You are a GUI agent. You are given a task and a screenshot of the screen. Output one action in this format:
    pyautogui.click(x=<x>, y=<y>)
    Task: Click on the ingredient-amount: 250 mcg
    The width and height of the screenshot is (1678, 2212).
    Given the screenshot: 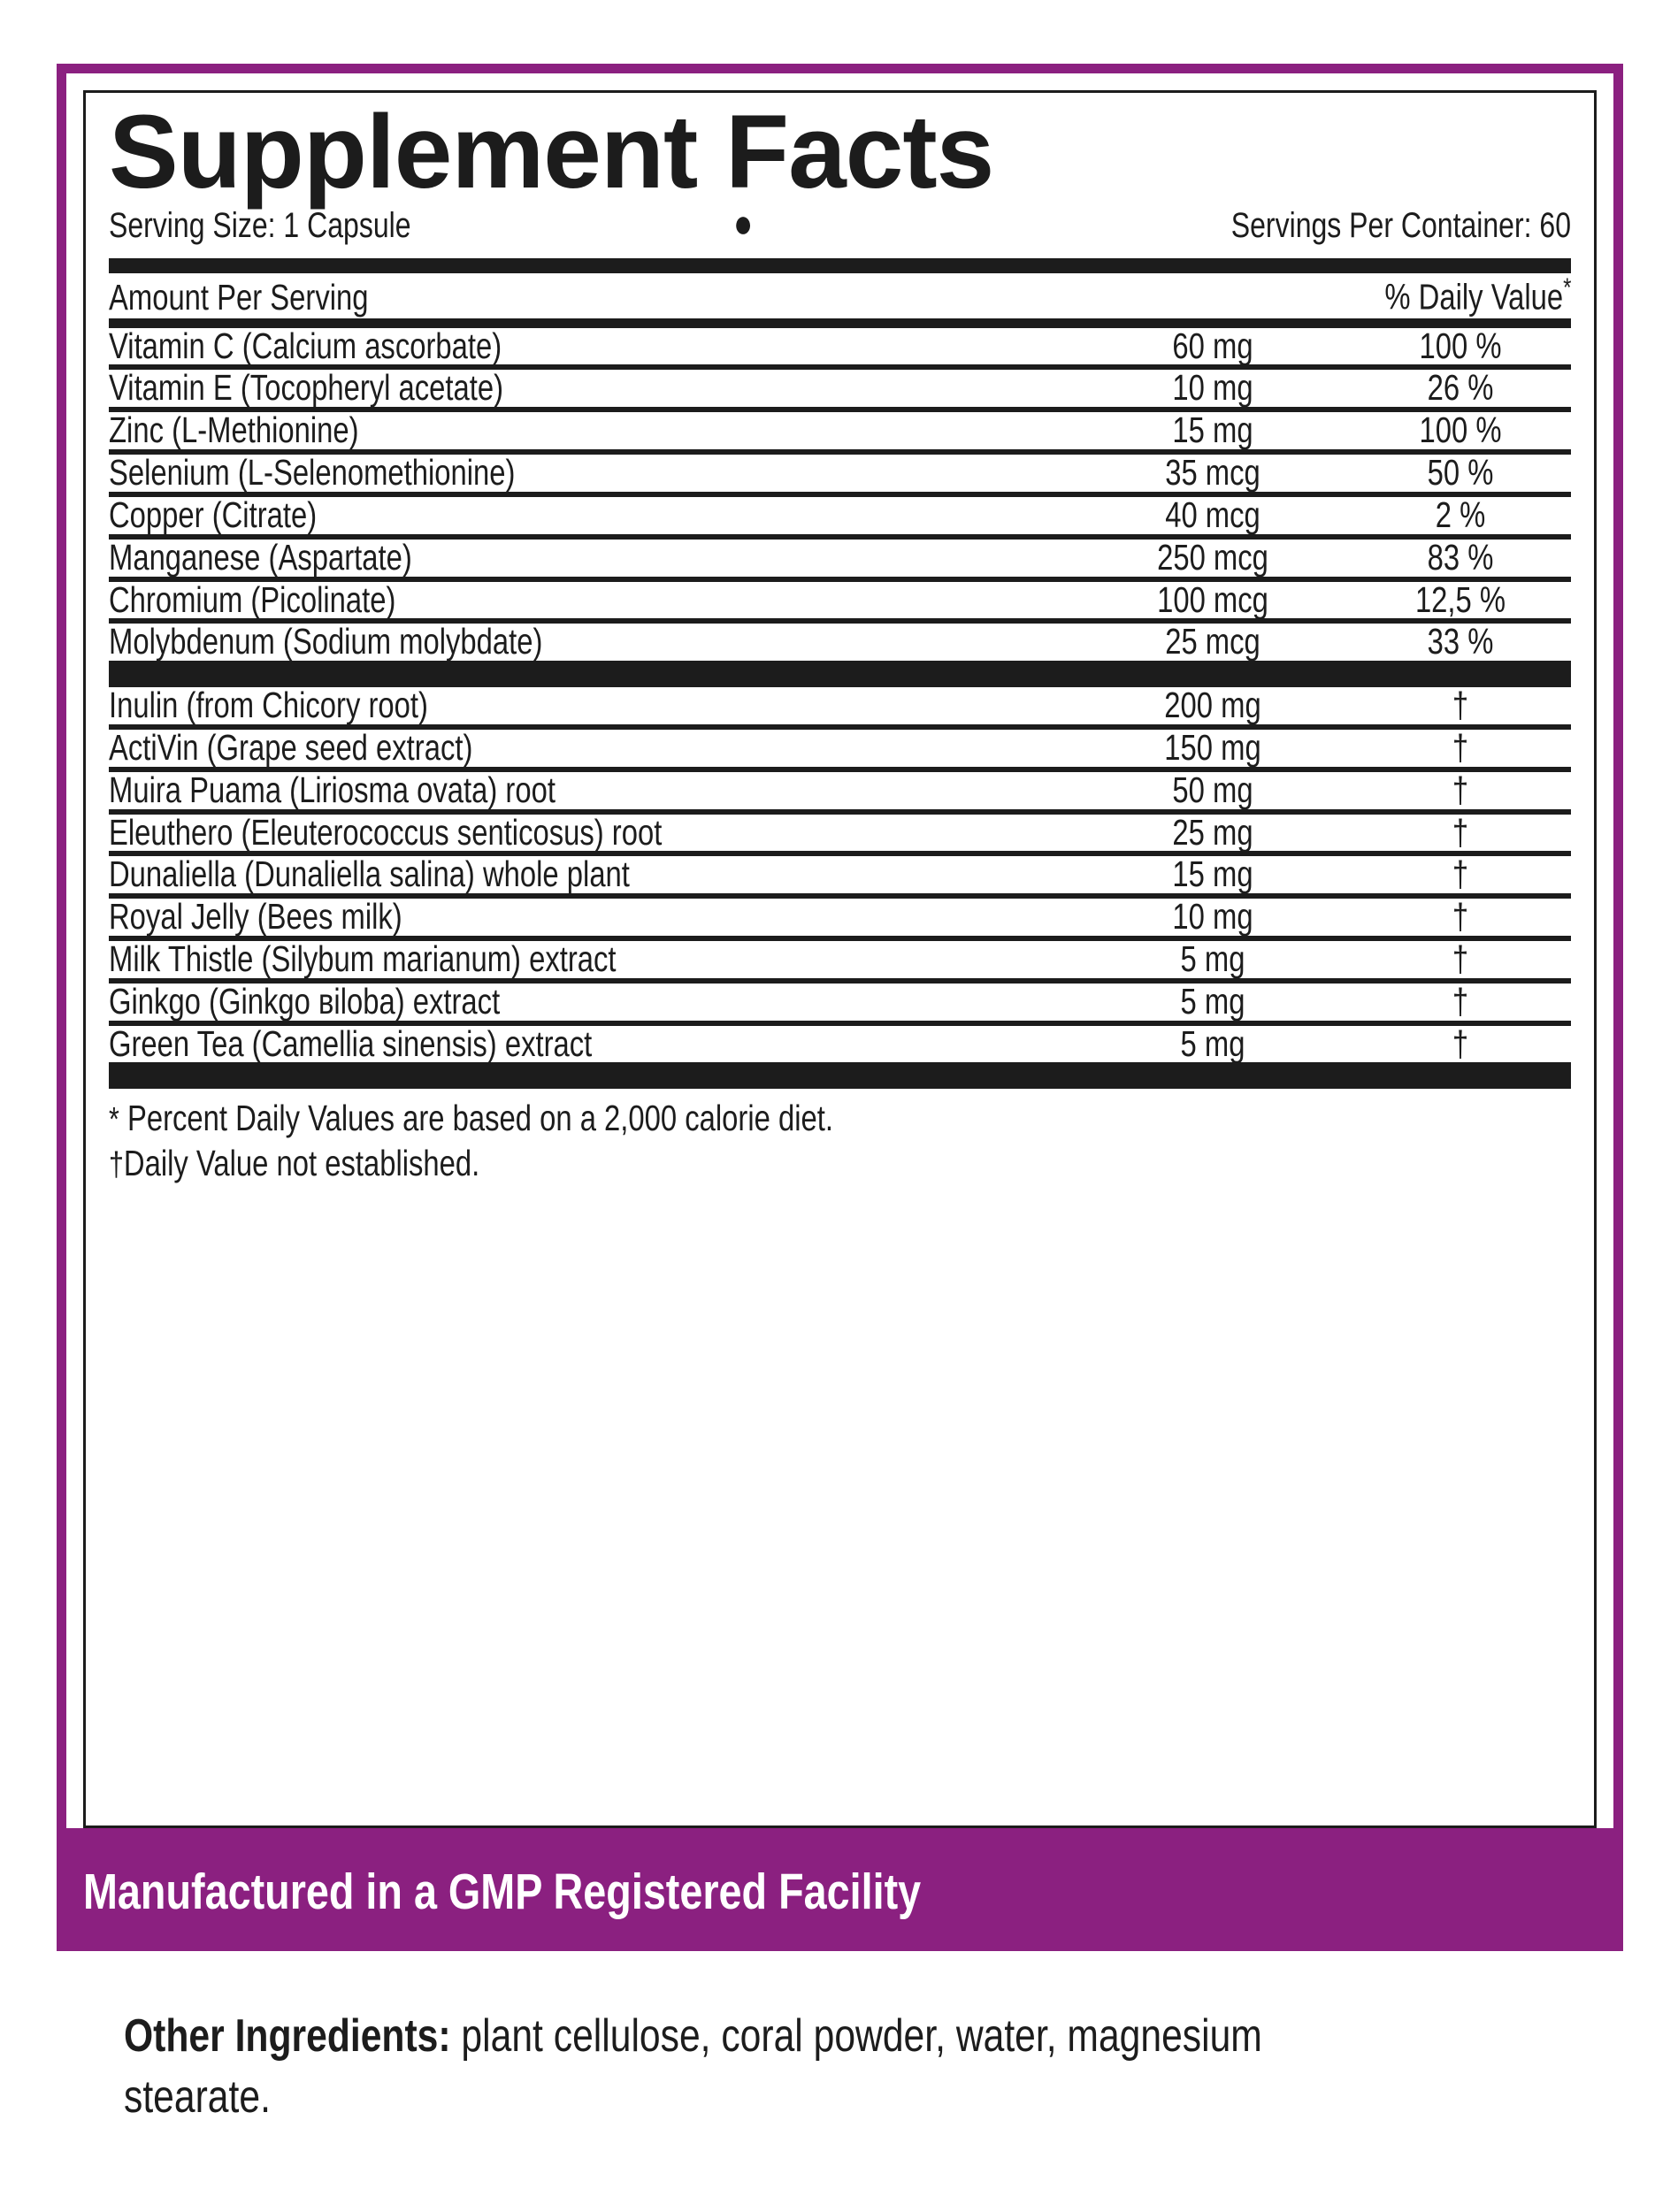 What is the action you would take?
    pyautogui.click(x=1212, y=557)
    